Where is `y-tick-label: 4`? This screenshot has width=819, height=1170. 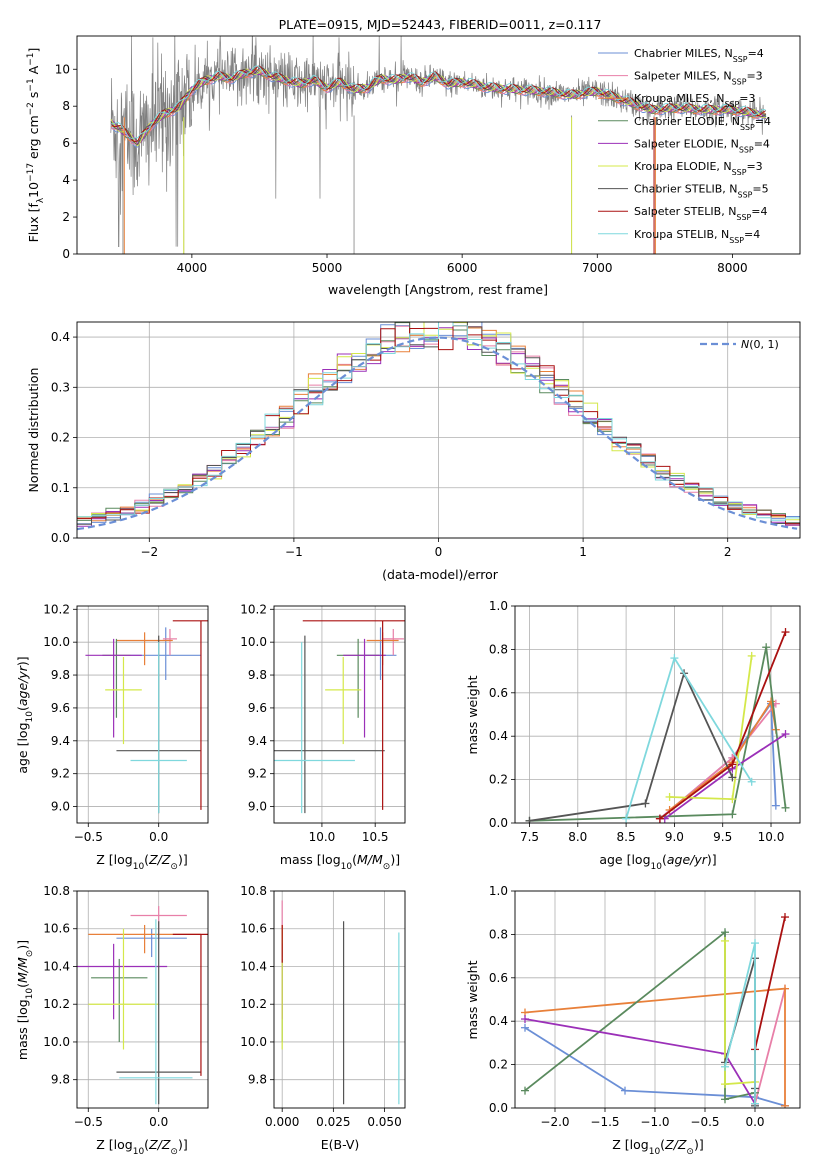 y-tick-label: 4 is located at coordinates (66, 180).